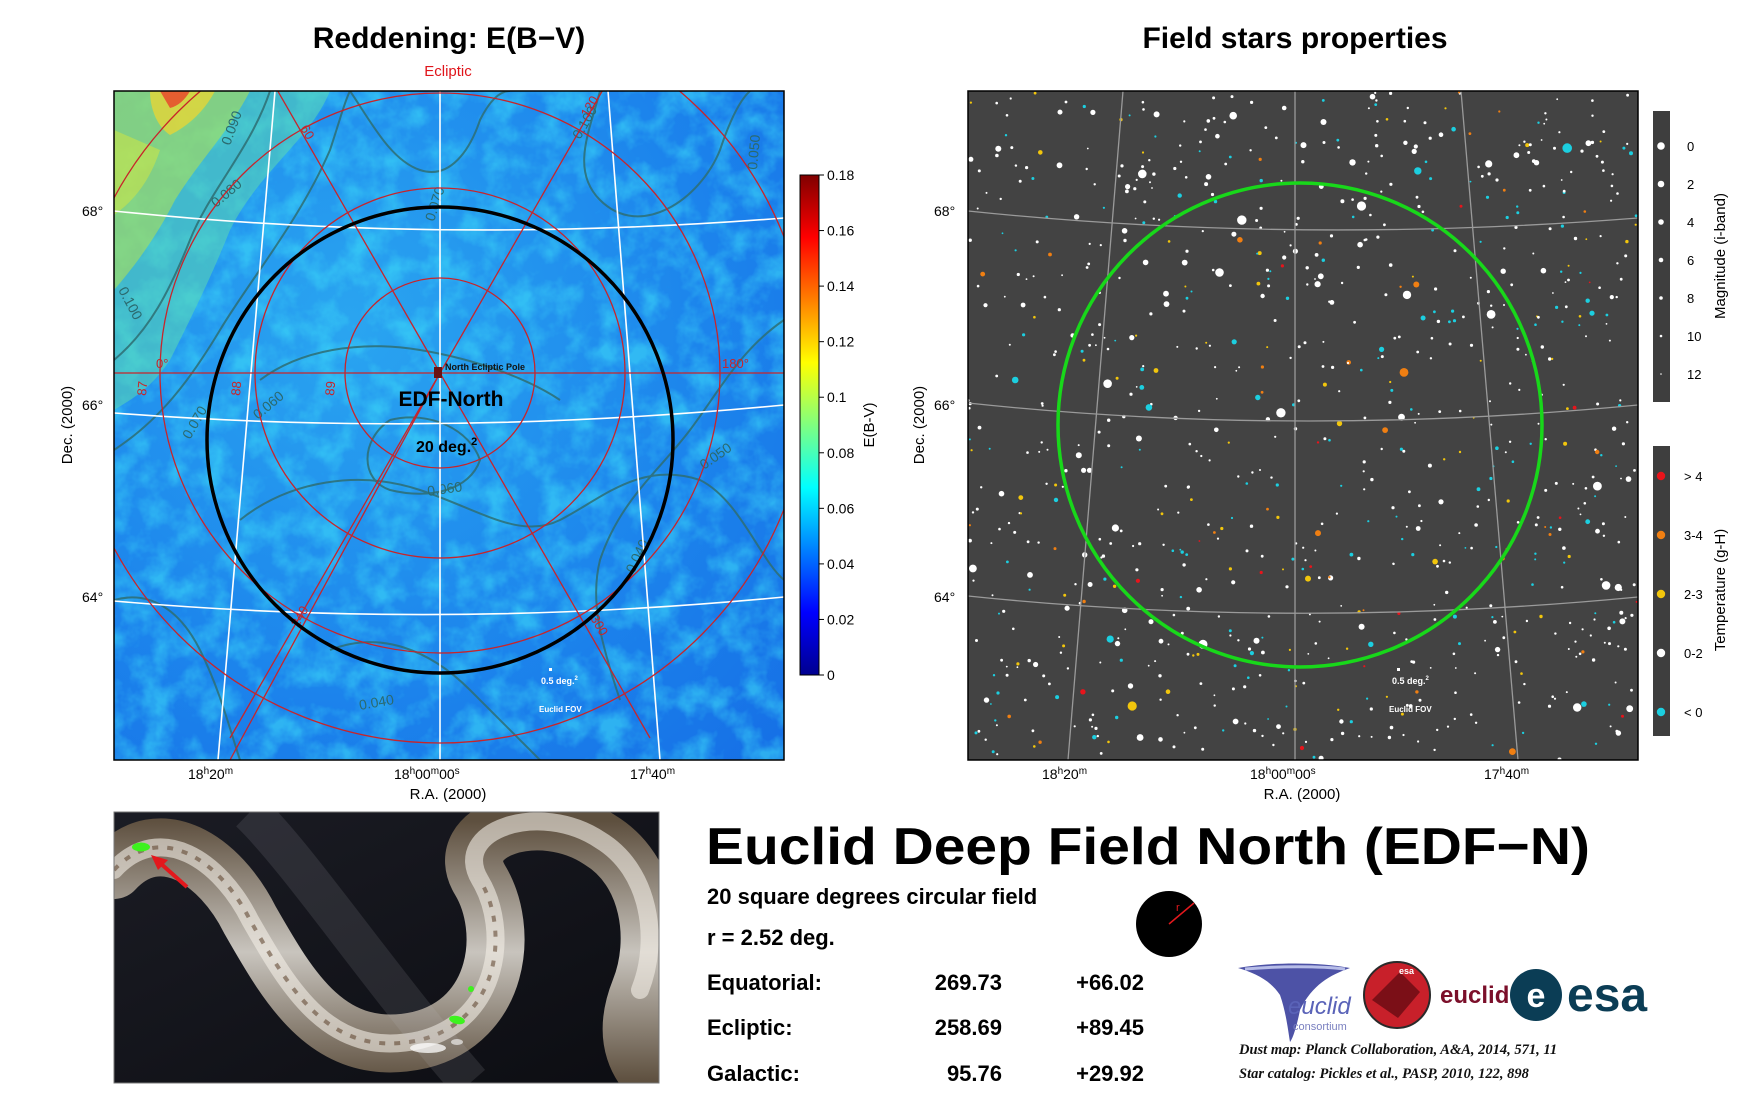  What do you see at coordinates (1148, 847) in the screenshot?
I see `info-title: Euclid Deep Field North (EDF−N)` at bounding box center [1148, 847].